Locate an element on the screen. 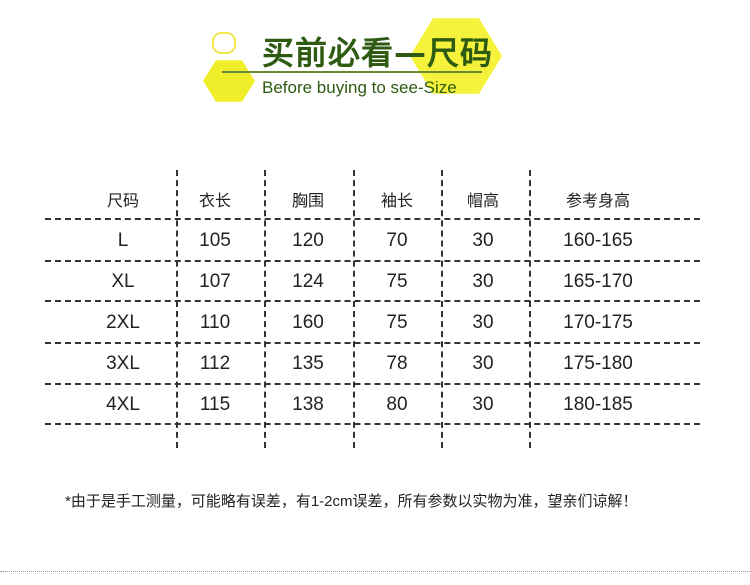 The image size is (750, 585). column-header: 衣长 is located at coordinates (214, 201).